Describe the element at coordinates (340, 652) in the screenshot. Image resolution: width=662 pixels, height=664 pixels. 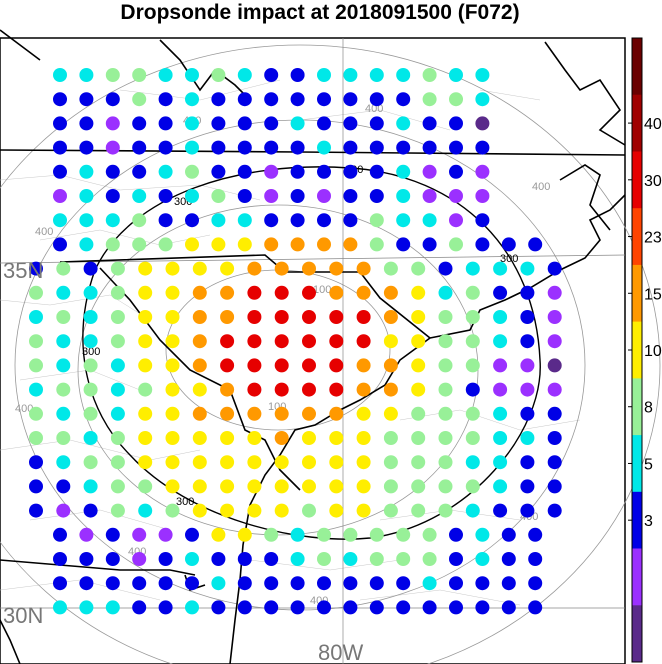
I see `lon-label-80w: 80W` at that location.